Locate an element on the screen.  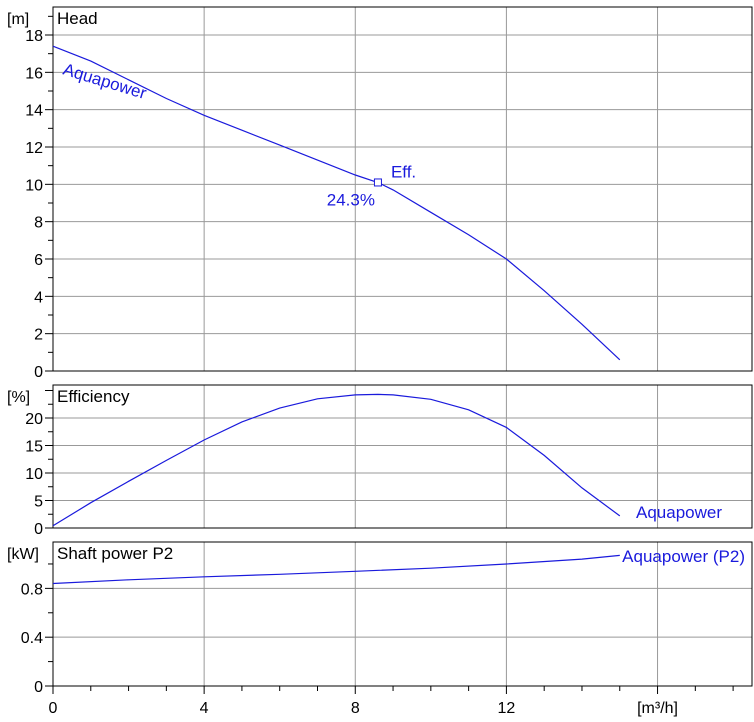
head-ytick-label: 0 is located at coordinates (38, 372).